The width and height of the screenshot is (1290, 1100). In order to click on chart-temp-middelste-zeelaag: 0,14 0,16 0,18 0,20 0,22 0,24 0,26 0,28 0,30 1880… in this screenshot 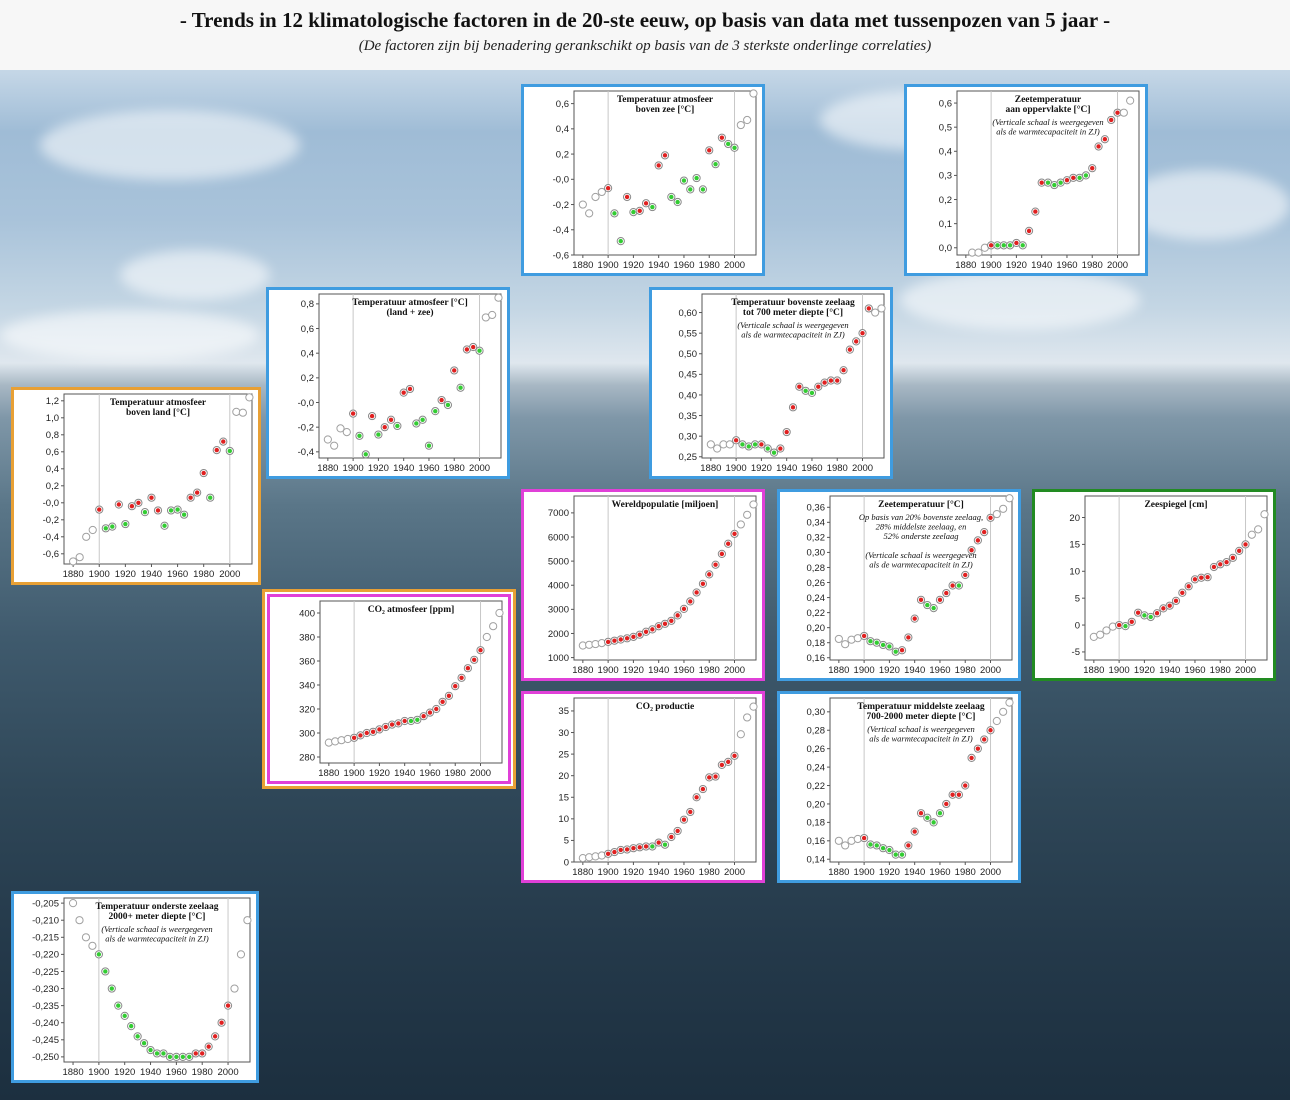, I will do `click(910, 787)`.